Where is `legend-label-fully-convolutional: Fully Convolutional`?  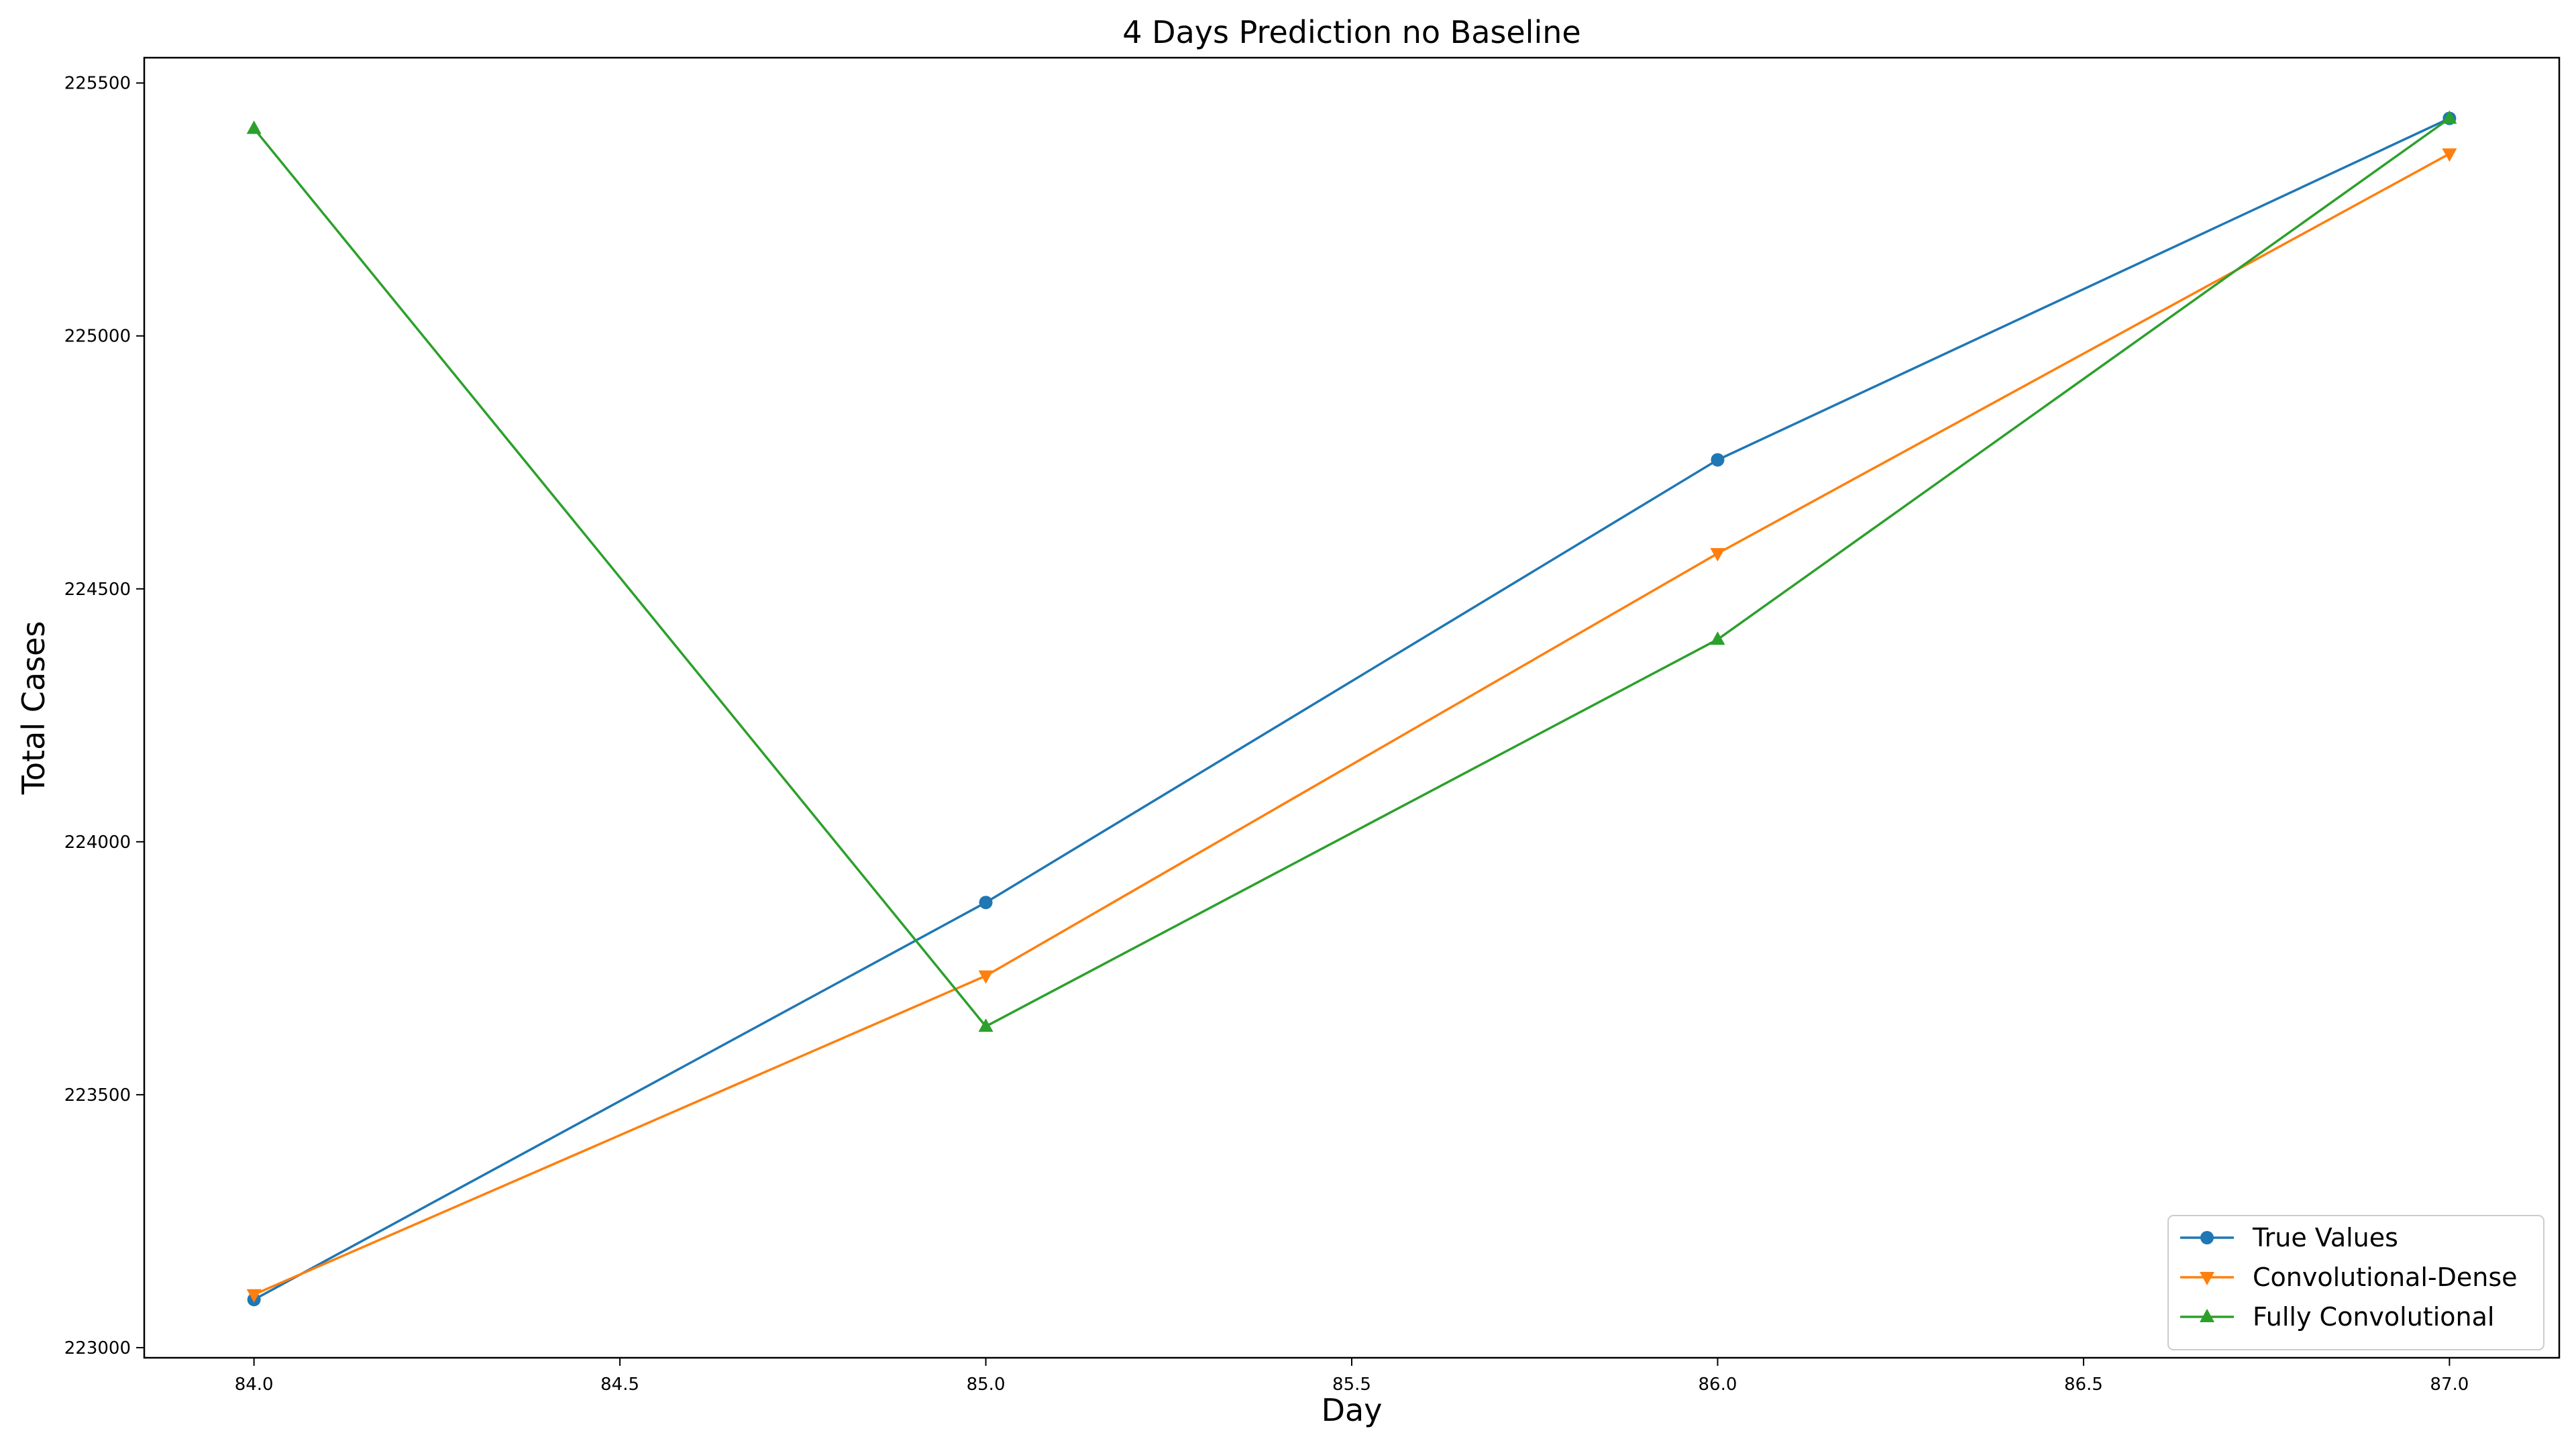 legend-label-fully-convolutional: Fully Convolutional is located at coordinates (2373, 1317).